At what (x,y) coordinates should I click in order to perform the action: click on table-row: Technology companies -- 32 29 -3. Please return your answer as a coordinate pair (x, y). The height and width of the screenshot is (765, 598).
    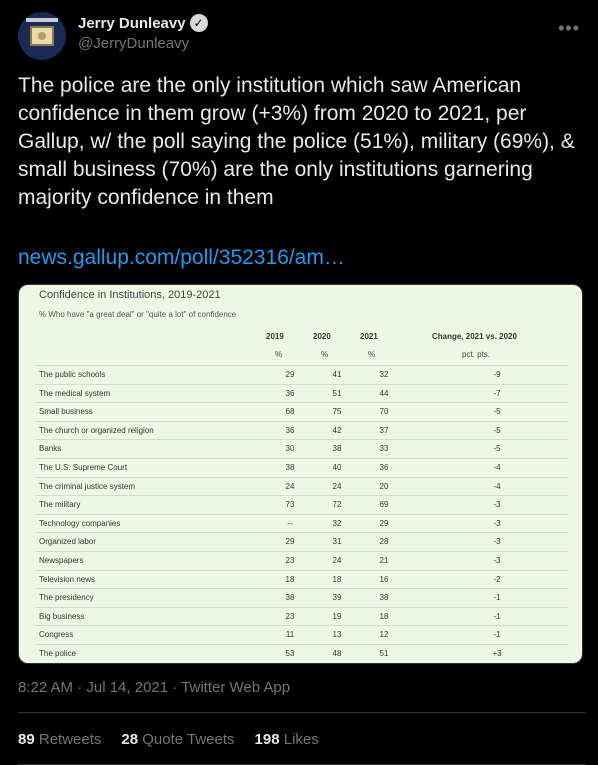
    Looking at the image, I should click on (301, 523).